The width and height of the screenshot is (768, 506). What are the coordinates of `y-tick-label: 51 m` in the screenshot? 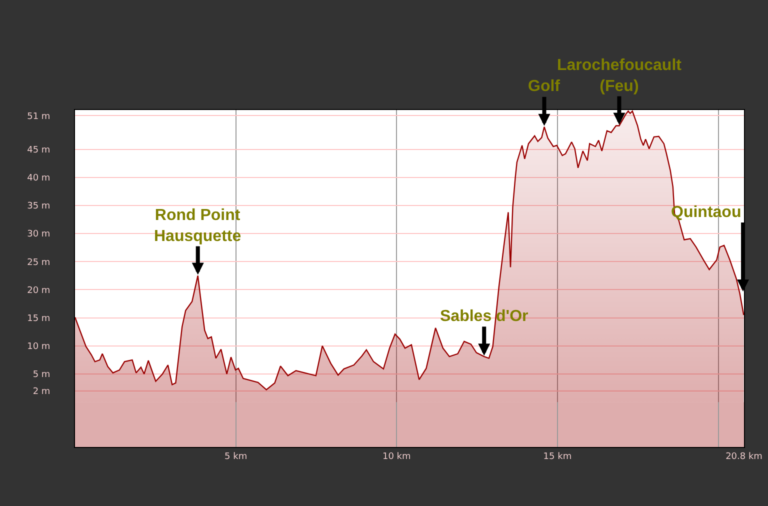 It's located at (38, 117).